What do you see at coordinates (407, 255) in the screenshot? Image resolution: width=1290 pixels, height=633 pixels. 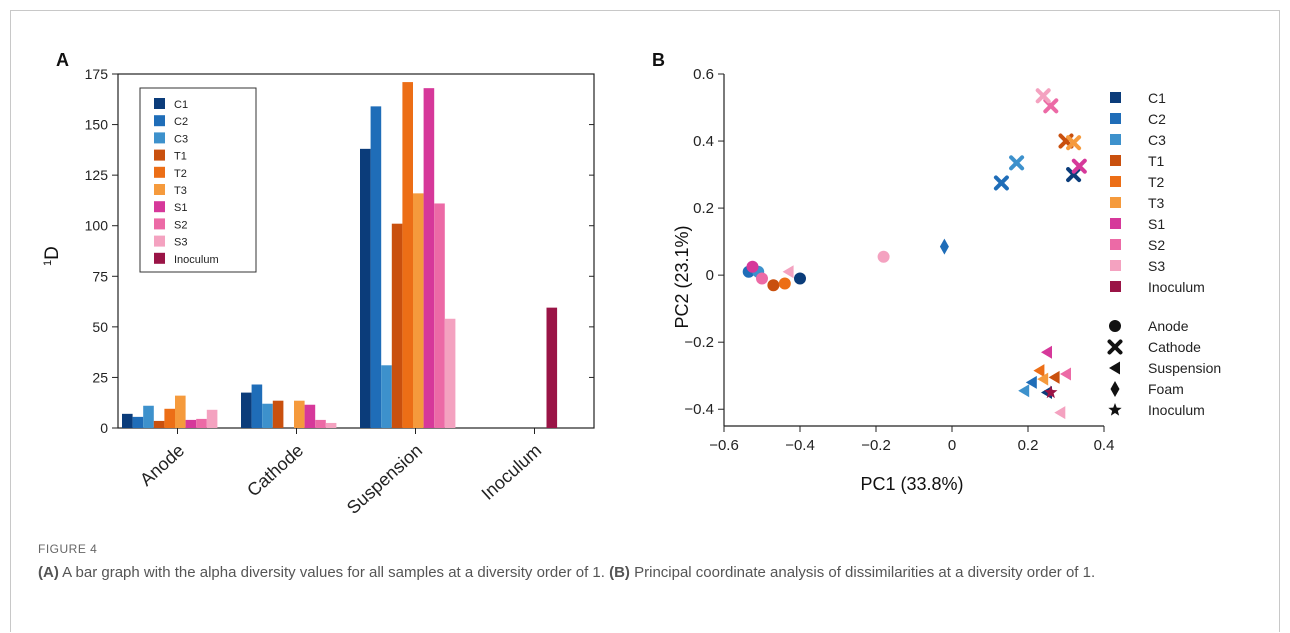 I see `bar-T2-Suspension` at bounding box center [407, 255].